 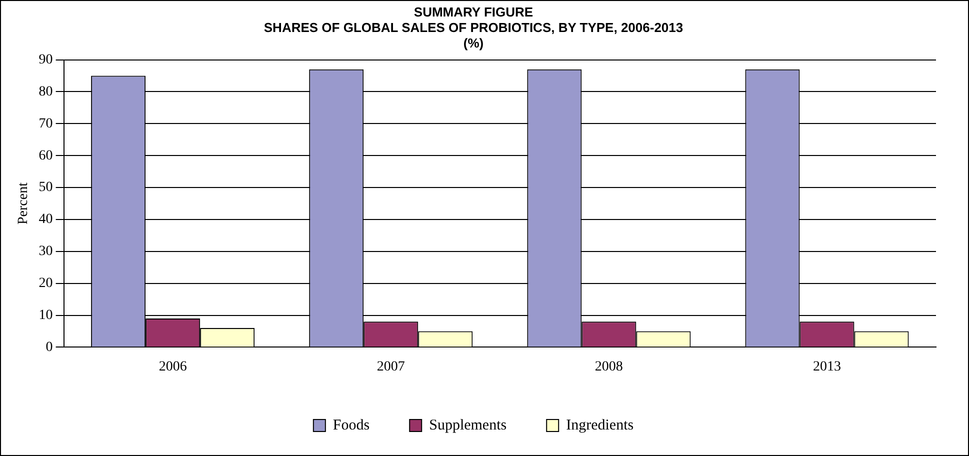 What do you see at coordinates (45, 124) in the screenshot?
I see `y-tick-label: 70` at bounding box center [45, 124].